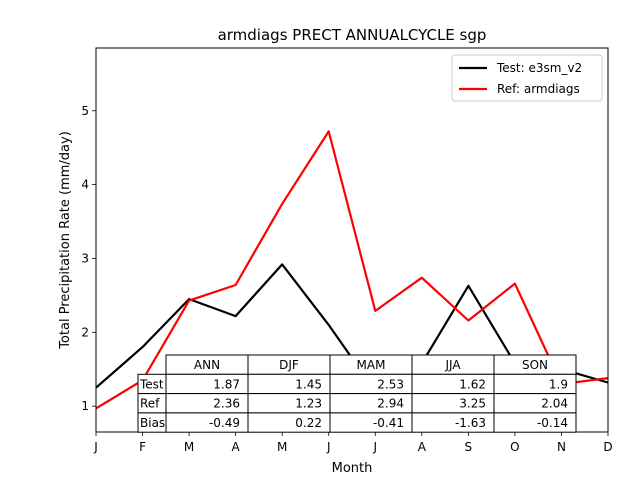 This screenshot has height=480, width=640. What do you see at coordinates (452, 365) in the screenshot?
I see `table-header-text: JJA` at bounding box center [452, 365].